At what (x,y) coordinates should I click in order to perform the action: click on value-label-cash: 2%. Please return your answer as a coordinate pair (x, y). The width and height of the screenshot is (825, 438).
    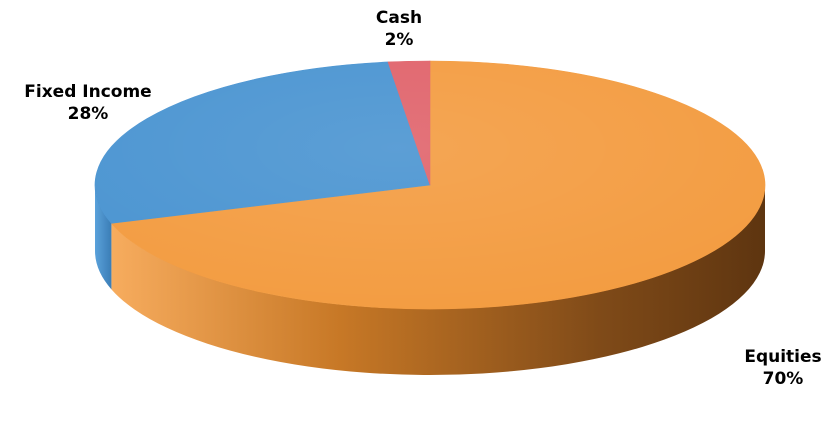
    Looking at the image, I should click on (399, 40).